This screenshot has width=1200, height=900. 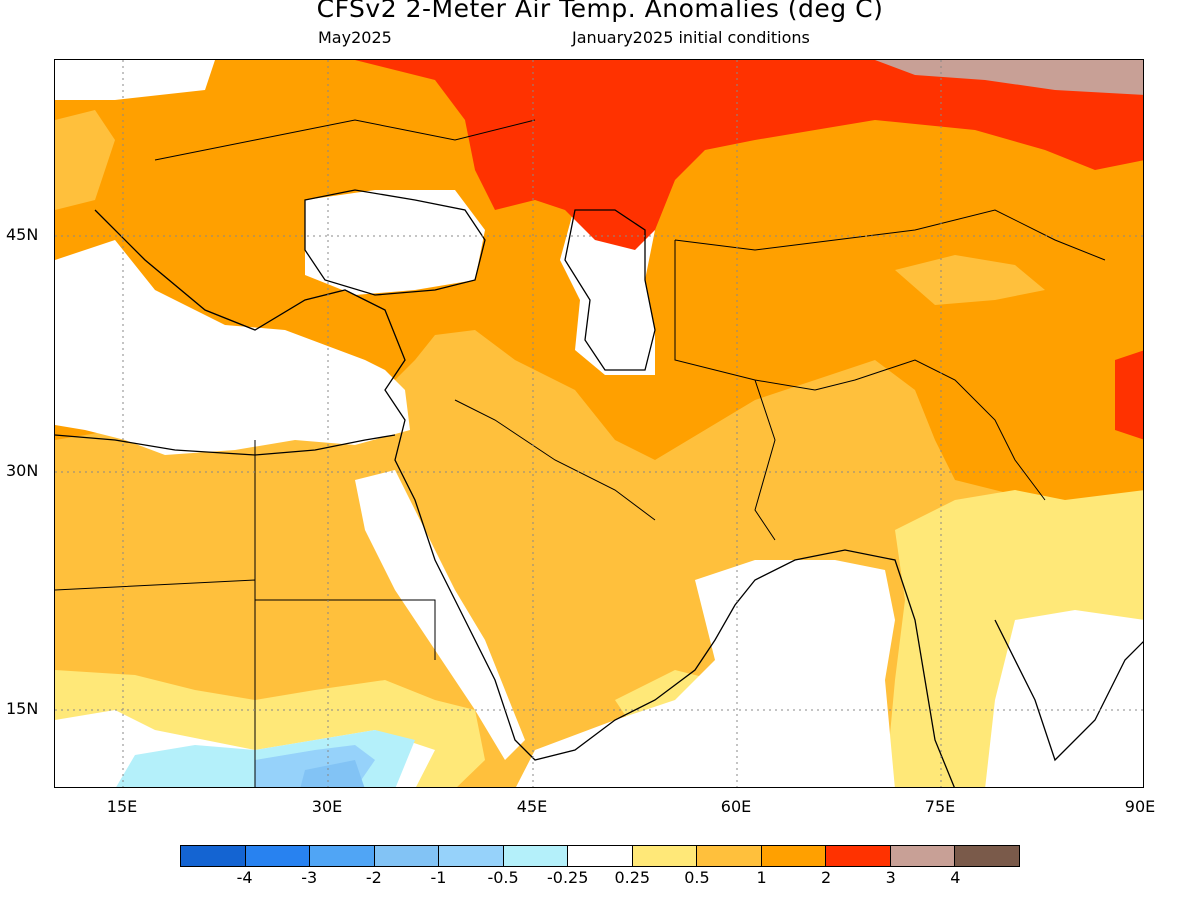 I want to click on lat-label-30n: 30N, so click(x=22, y=470).